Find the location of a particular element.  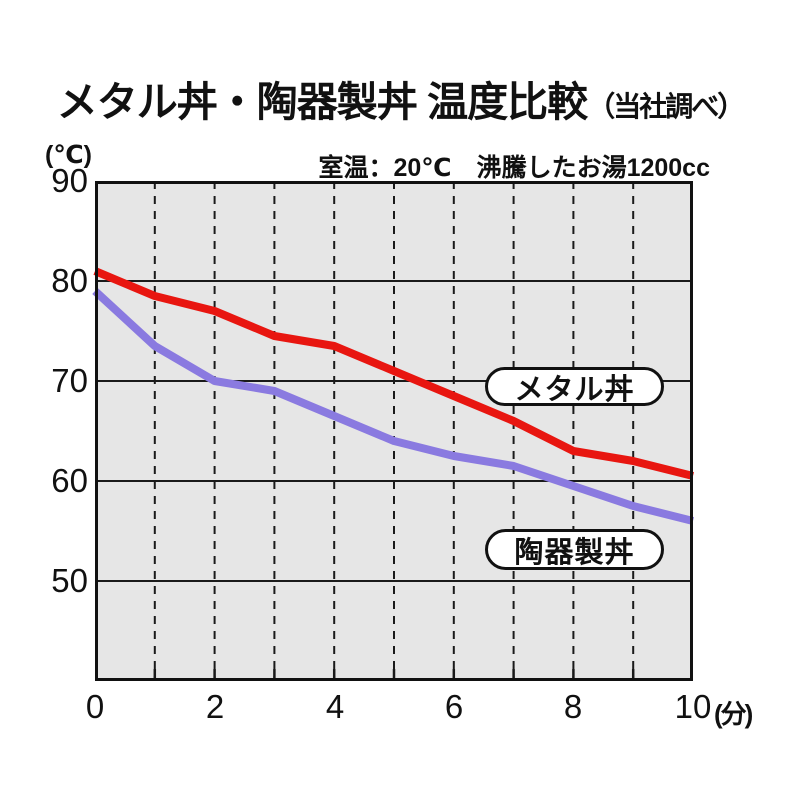

x-tick-label-4: 4 is located at coordinates (335, 706).